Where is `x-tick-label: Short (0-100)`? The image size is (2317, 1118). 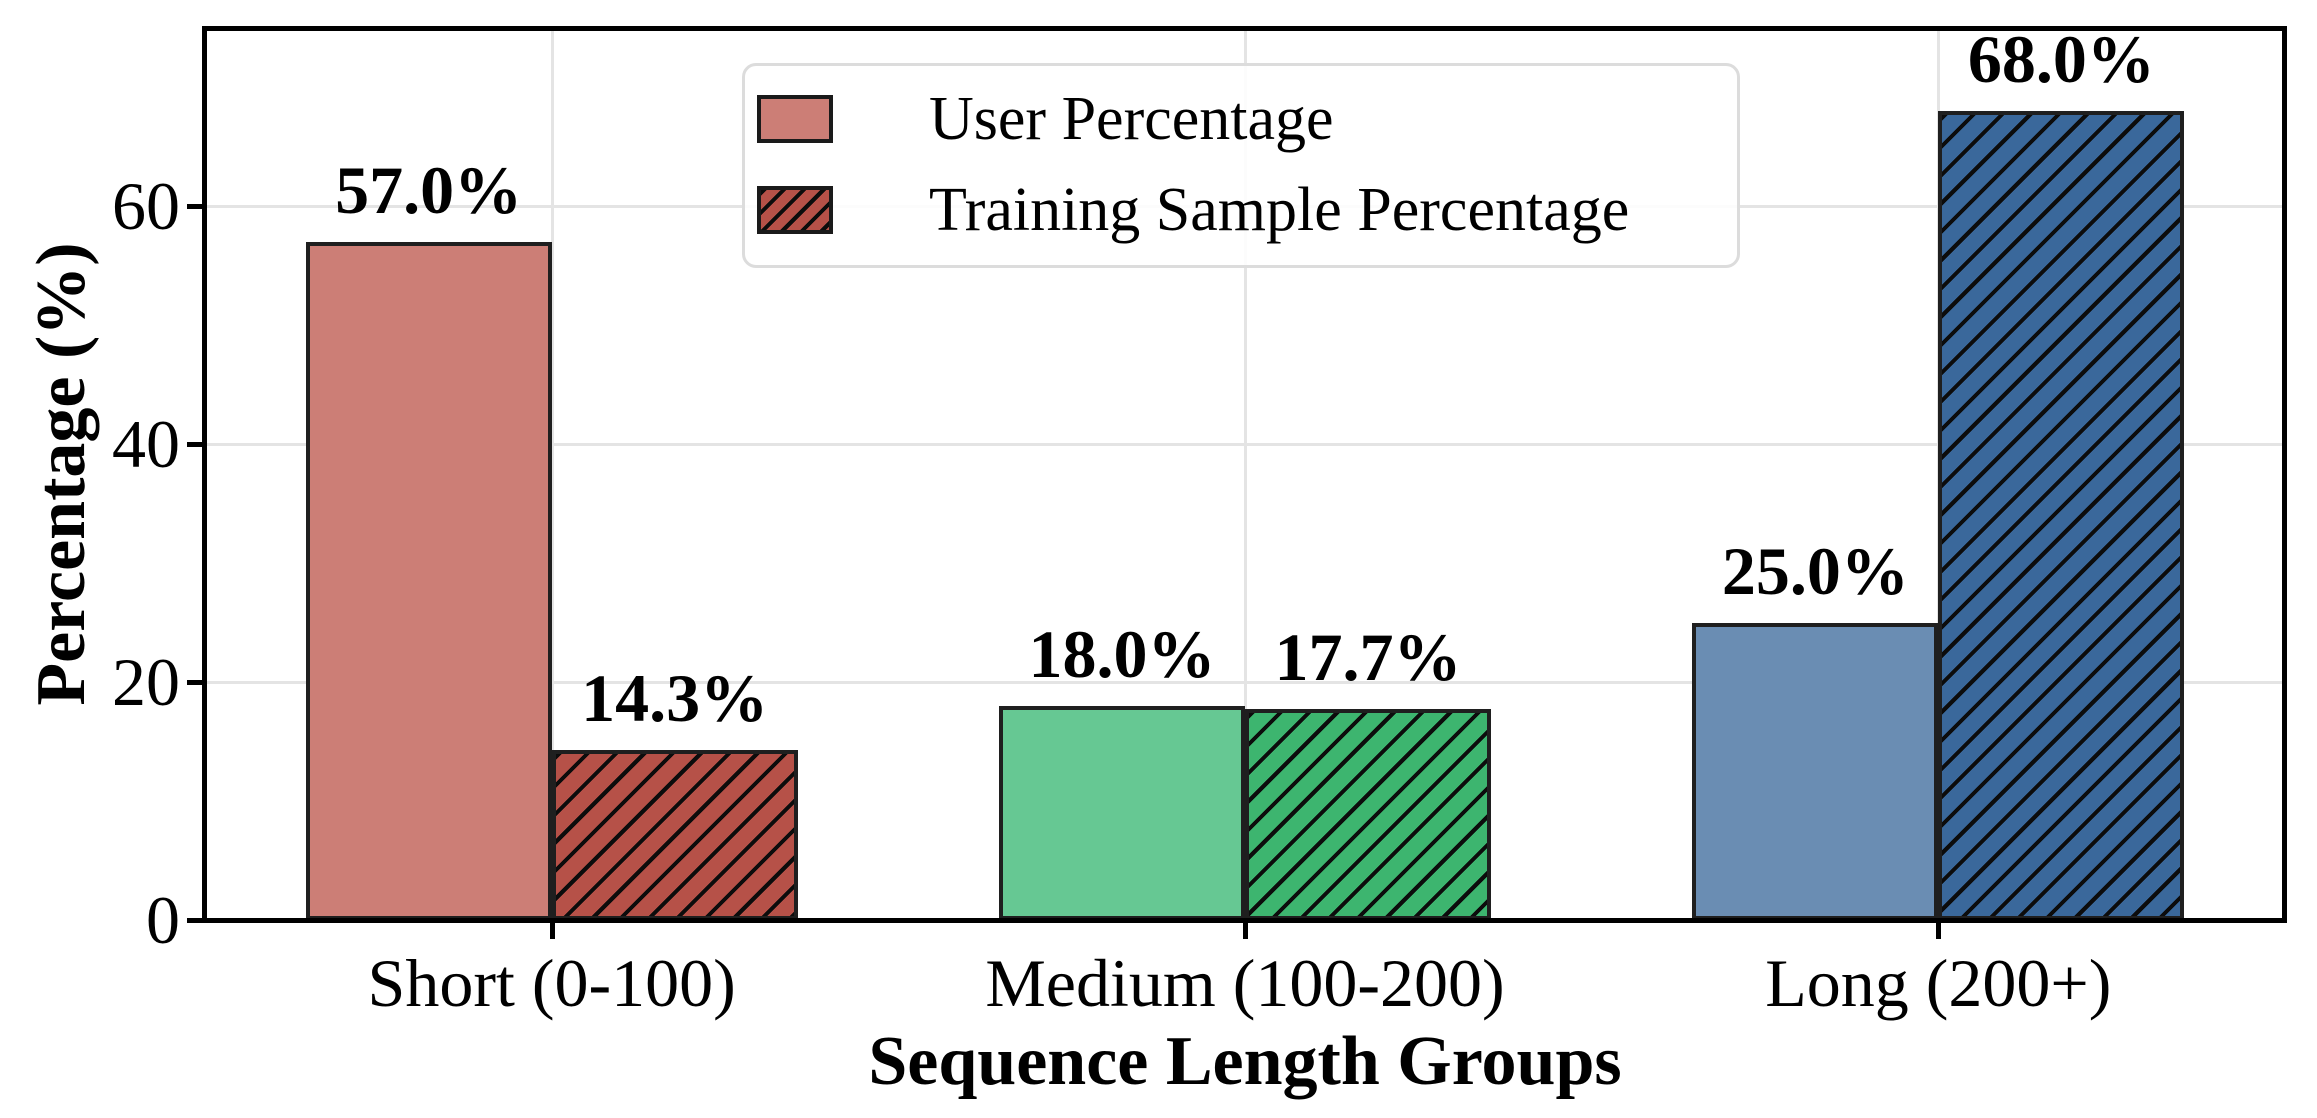
x-tick-label: Short (0-100) is located at coordinates (551, 983).